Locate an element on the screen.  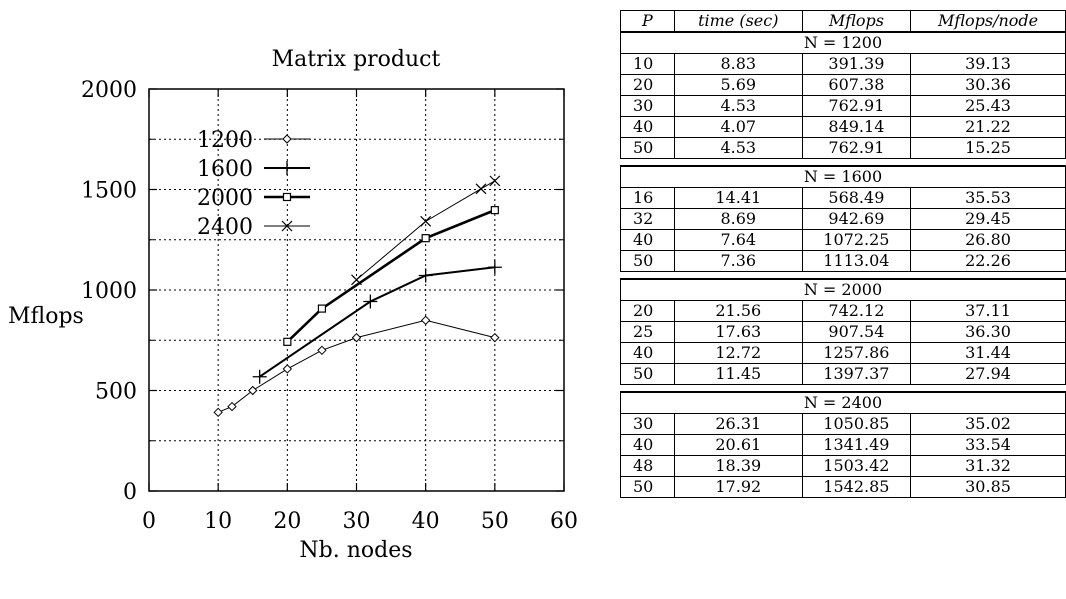
x-axis-label: Nb. nodes is located at coordinates (355, 550).